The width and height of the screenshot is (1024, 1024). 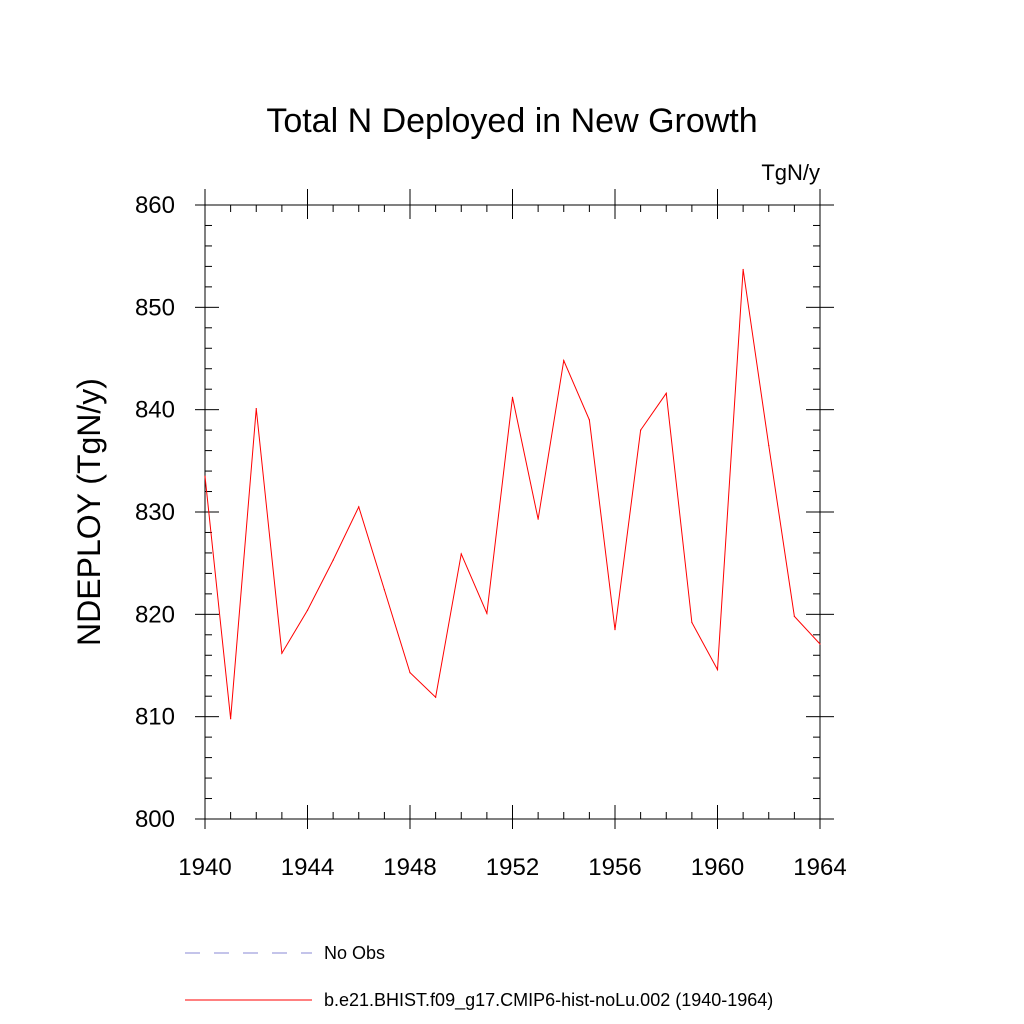 I want to click on x-tick-label: 1940, so click(x=204, y=867).